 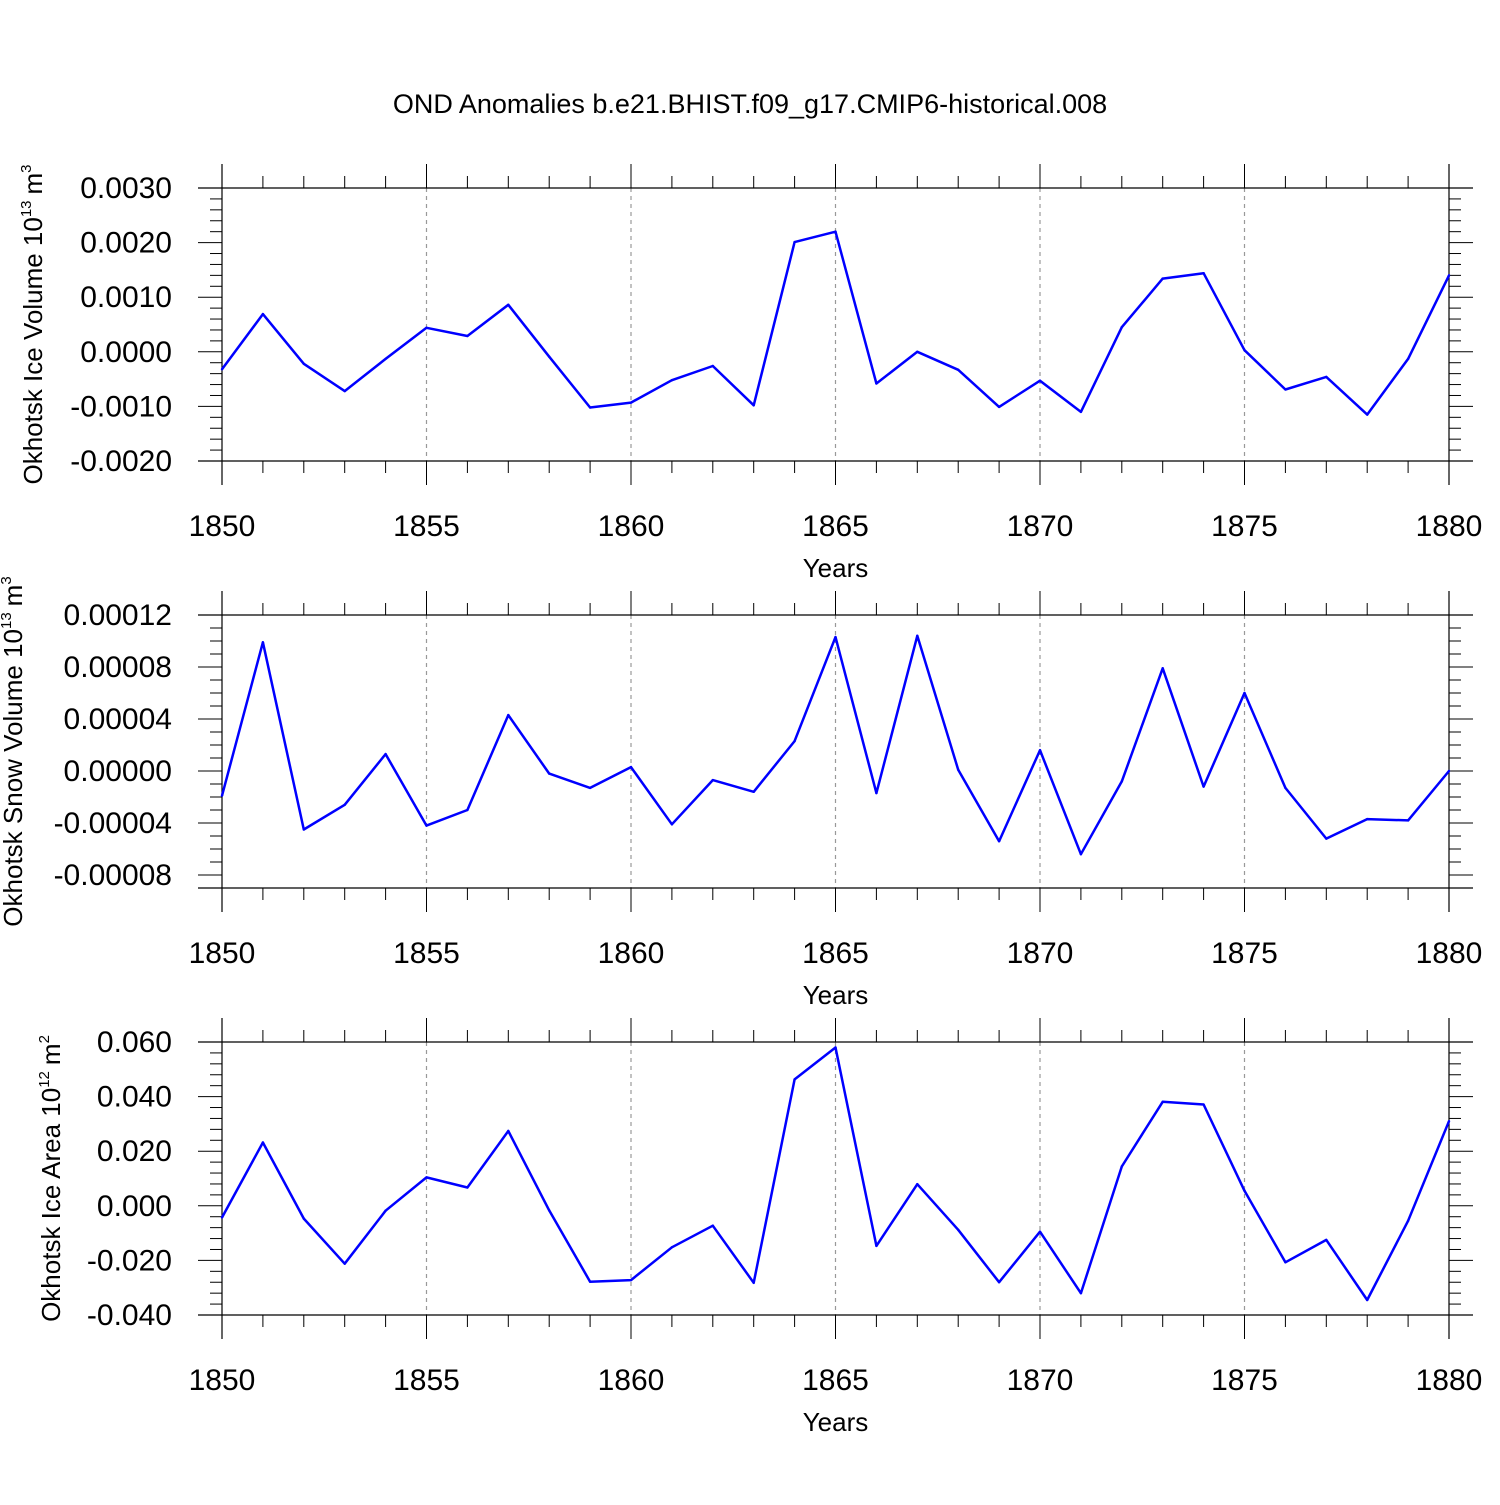 What do you see at coordinates (118, 719) in the screenshot?
I see `y-tick-label: 0.00004` at bounding box center [118, 719].